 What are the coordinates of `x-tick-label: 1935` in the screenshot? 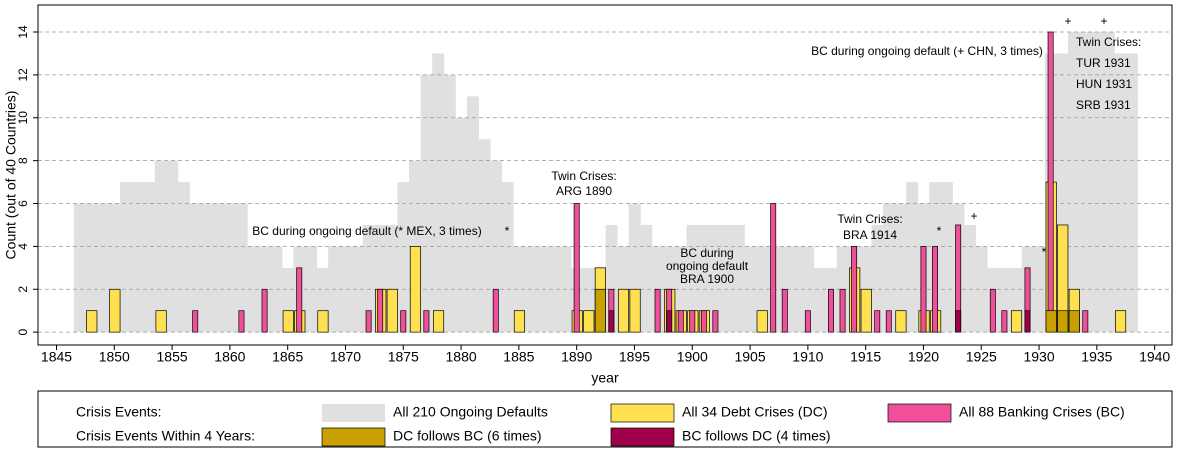 It's located at (1096, 357).